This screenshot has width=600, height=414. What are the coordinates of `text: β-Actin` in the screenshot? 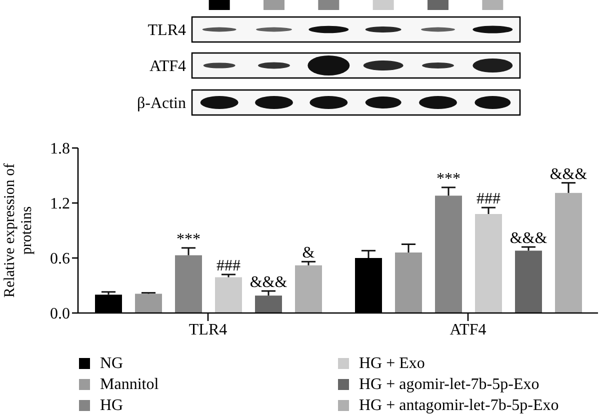 It's located at (161, 103).